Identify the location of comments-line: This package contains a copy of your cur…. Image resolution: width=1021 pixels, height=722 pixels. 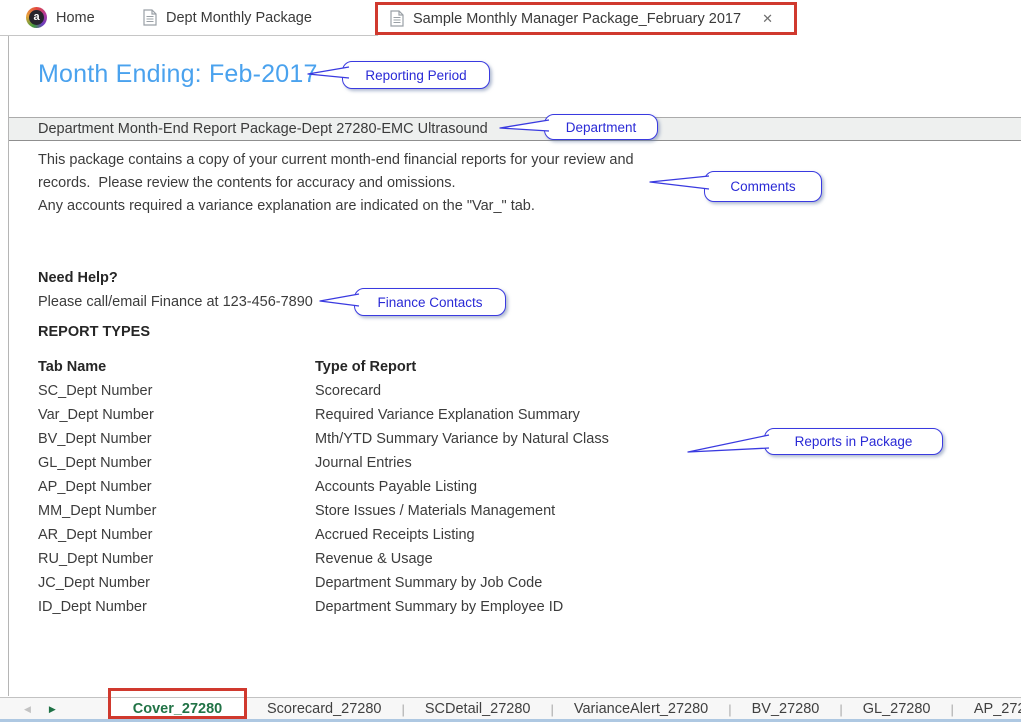
(336, 160).